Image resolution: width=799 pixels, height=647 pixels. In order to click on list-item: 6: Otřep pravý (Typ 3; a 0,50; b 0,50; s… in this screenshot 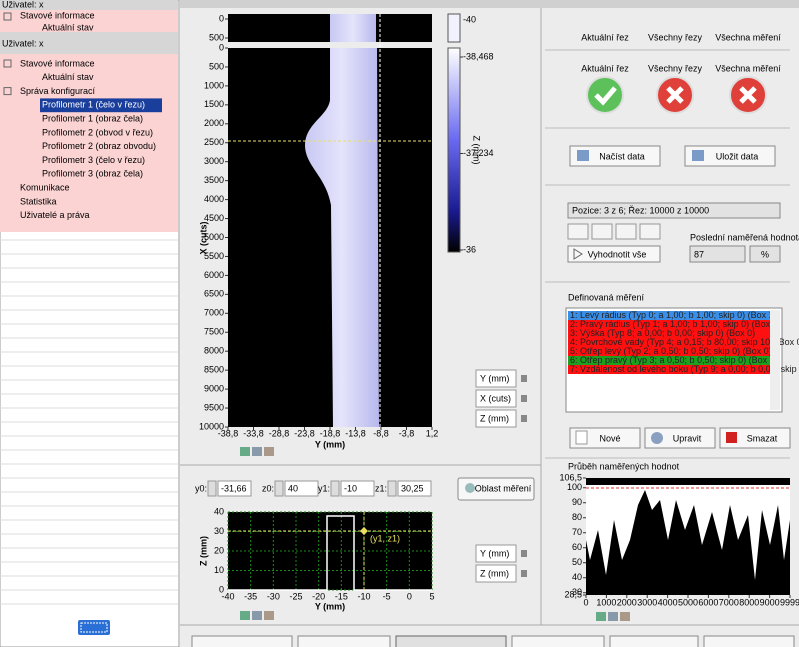, I will do `click(674, 360)`.